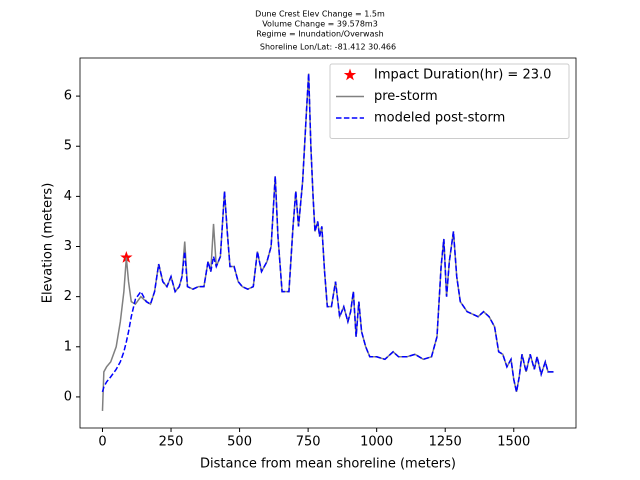 The width and height of the screenshot is (640, 480). What do you see at coordinates (68, 396) in the screenshot?
I see `y-tick-label: 0` at bounding box center [68, 396].